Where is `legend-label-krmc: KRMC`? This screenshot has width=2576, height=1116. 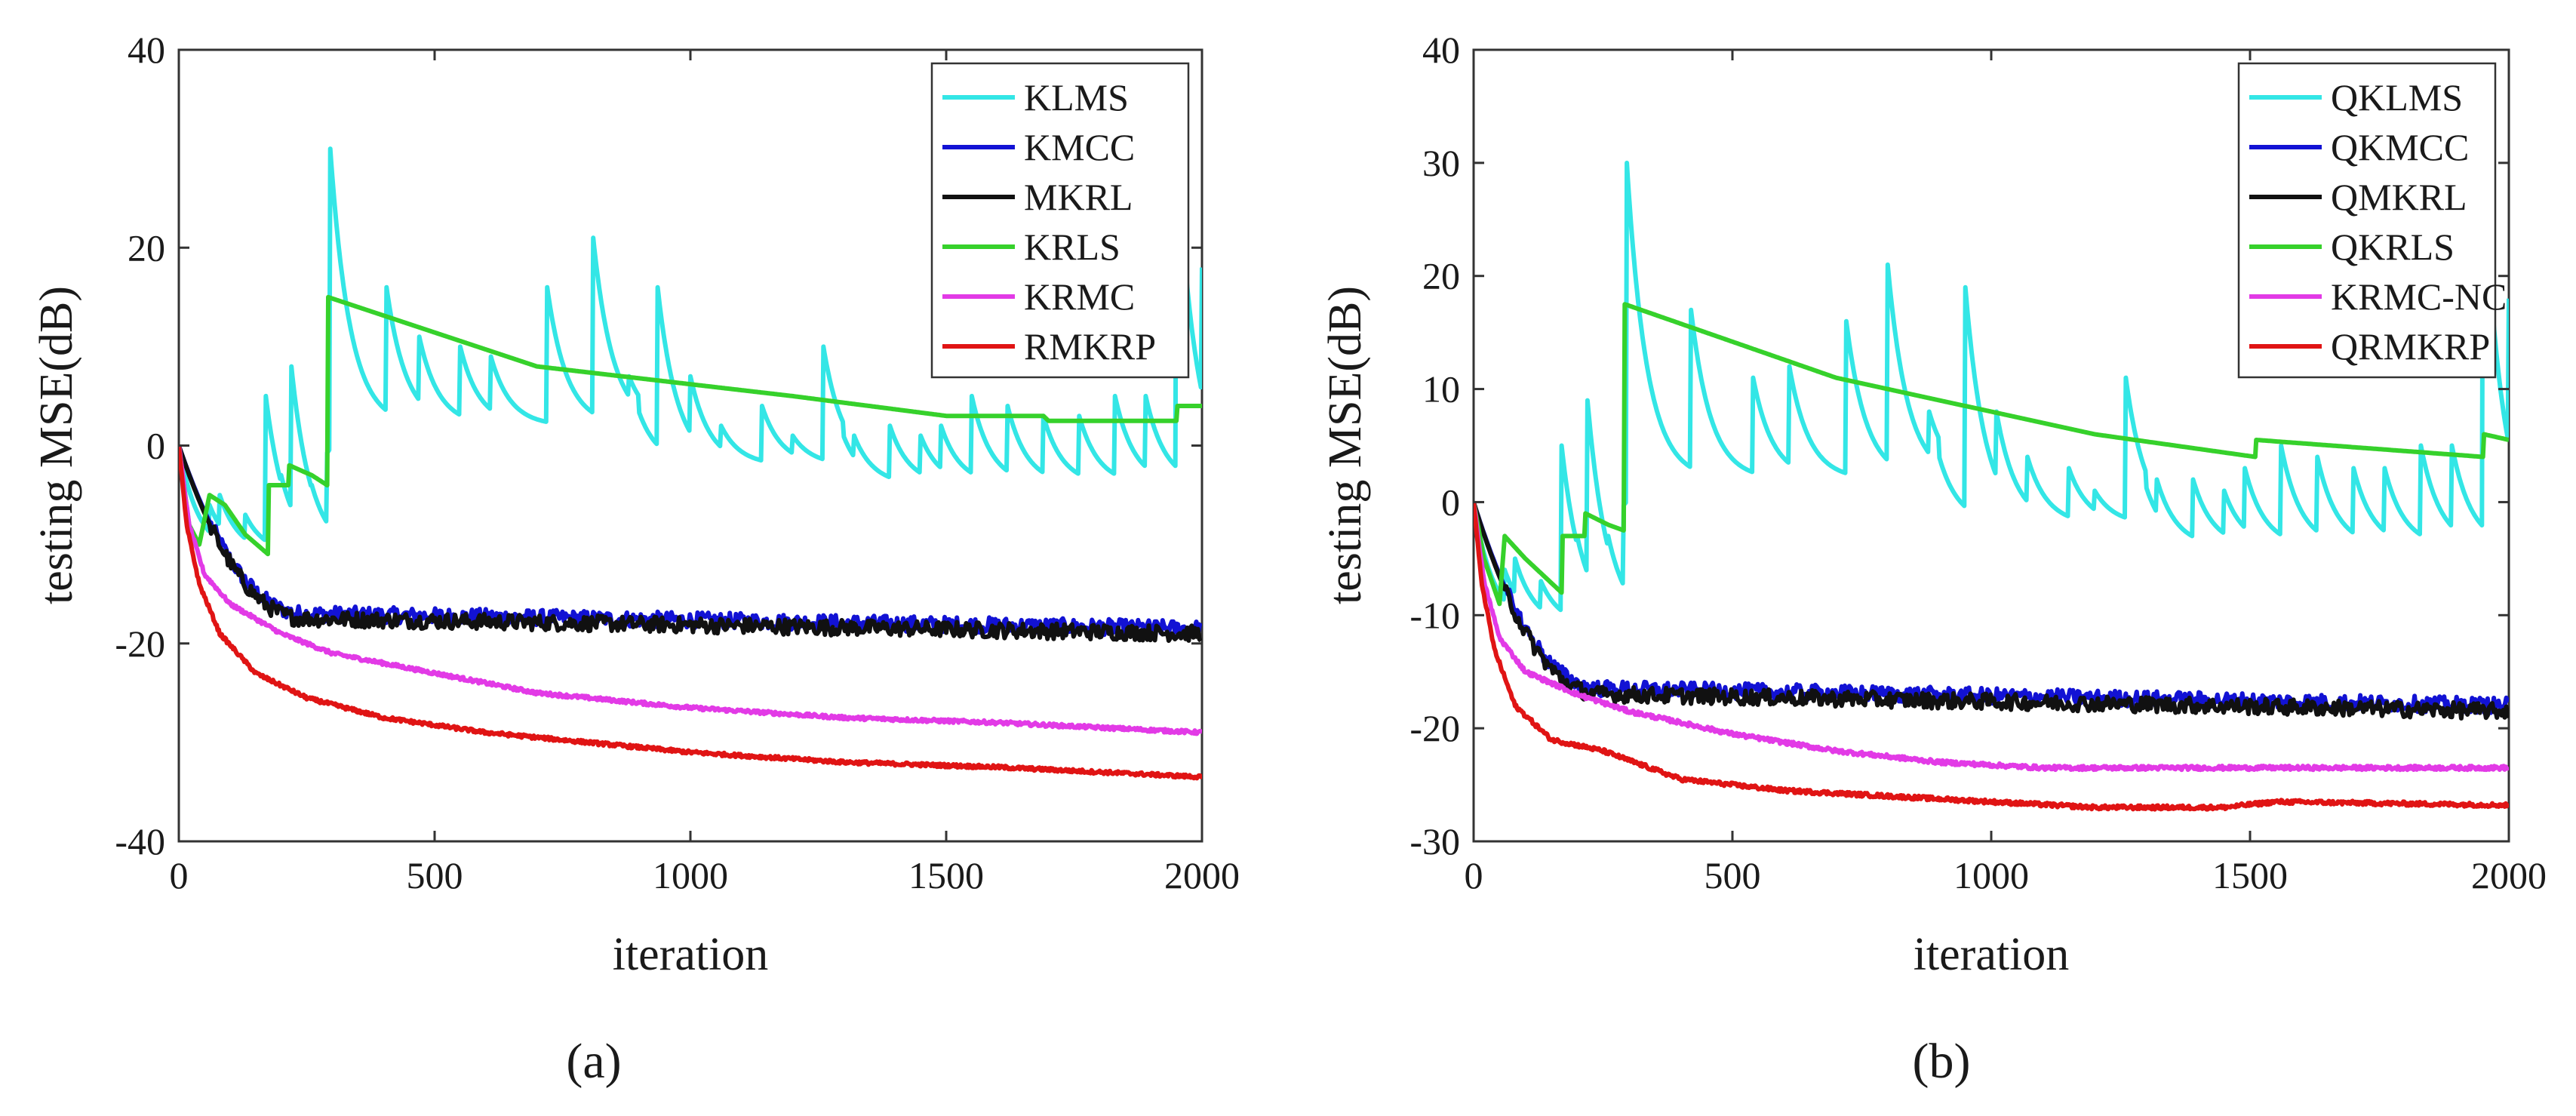 legend-label-krmc: KRMC is located at coordinates (1079, 296).